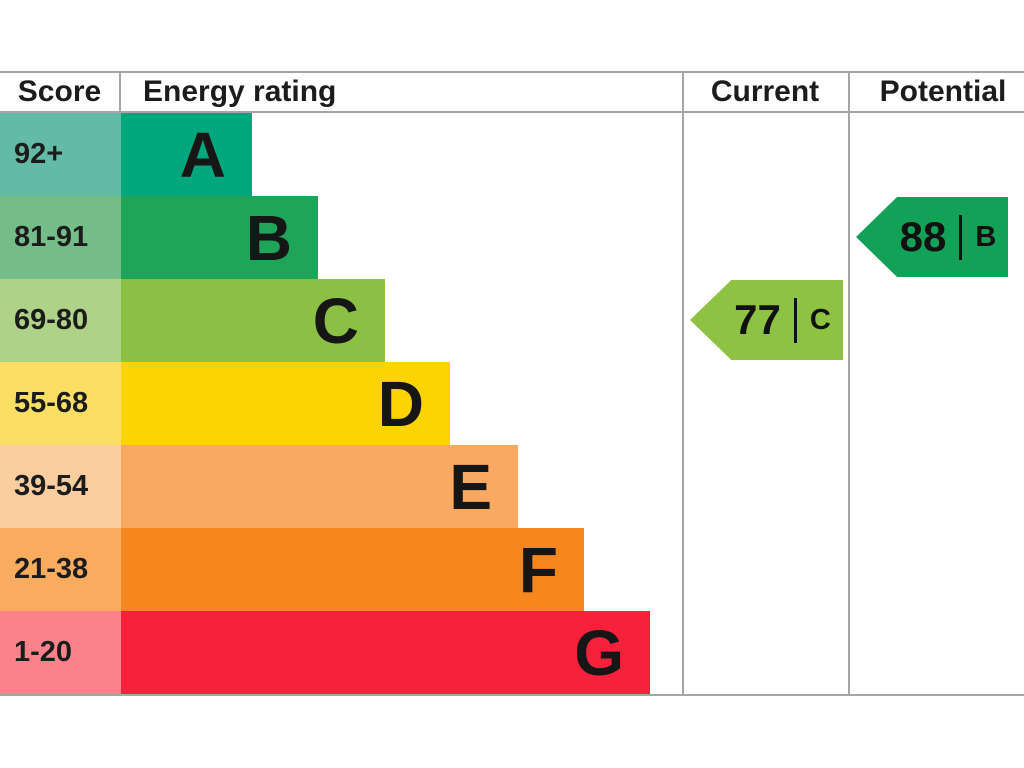  Describe the element at coordinates (961, 237) in the screenshot. I see `potential-separator` at that location.